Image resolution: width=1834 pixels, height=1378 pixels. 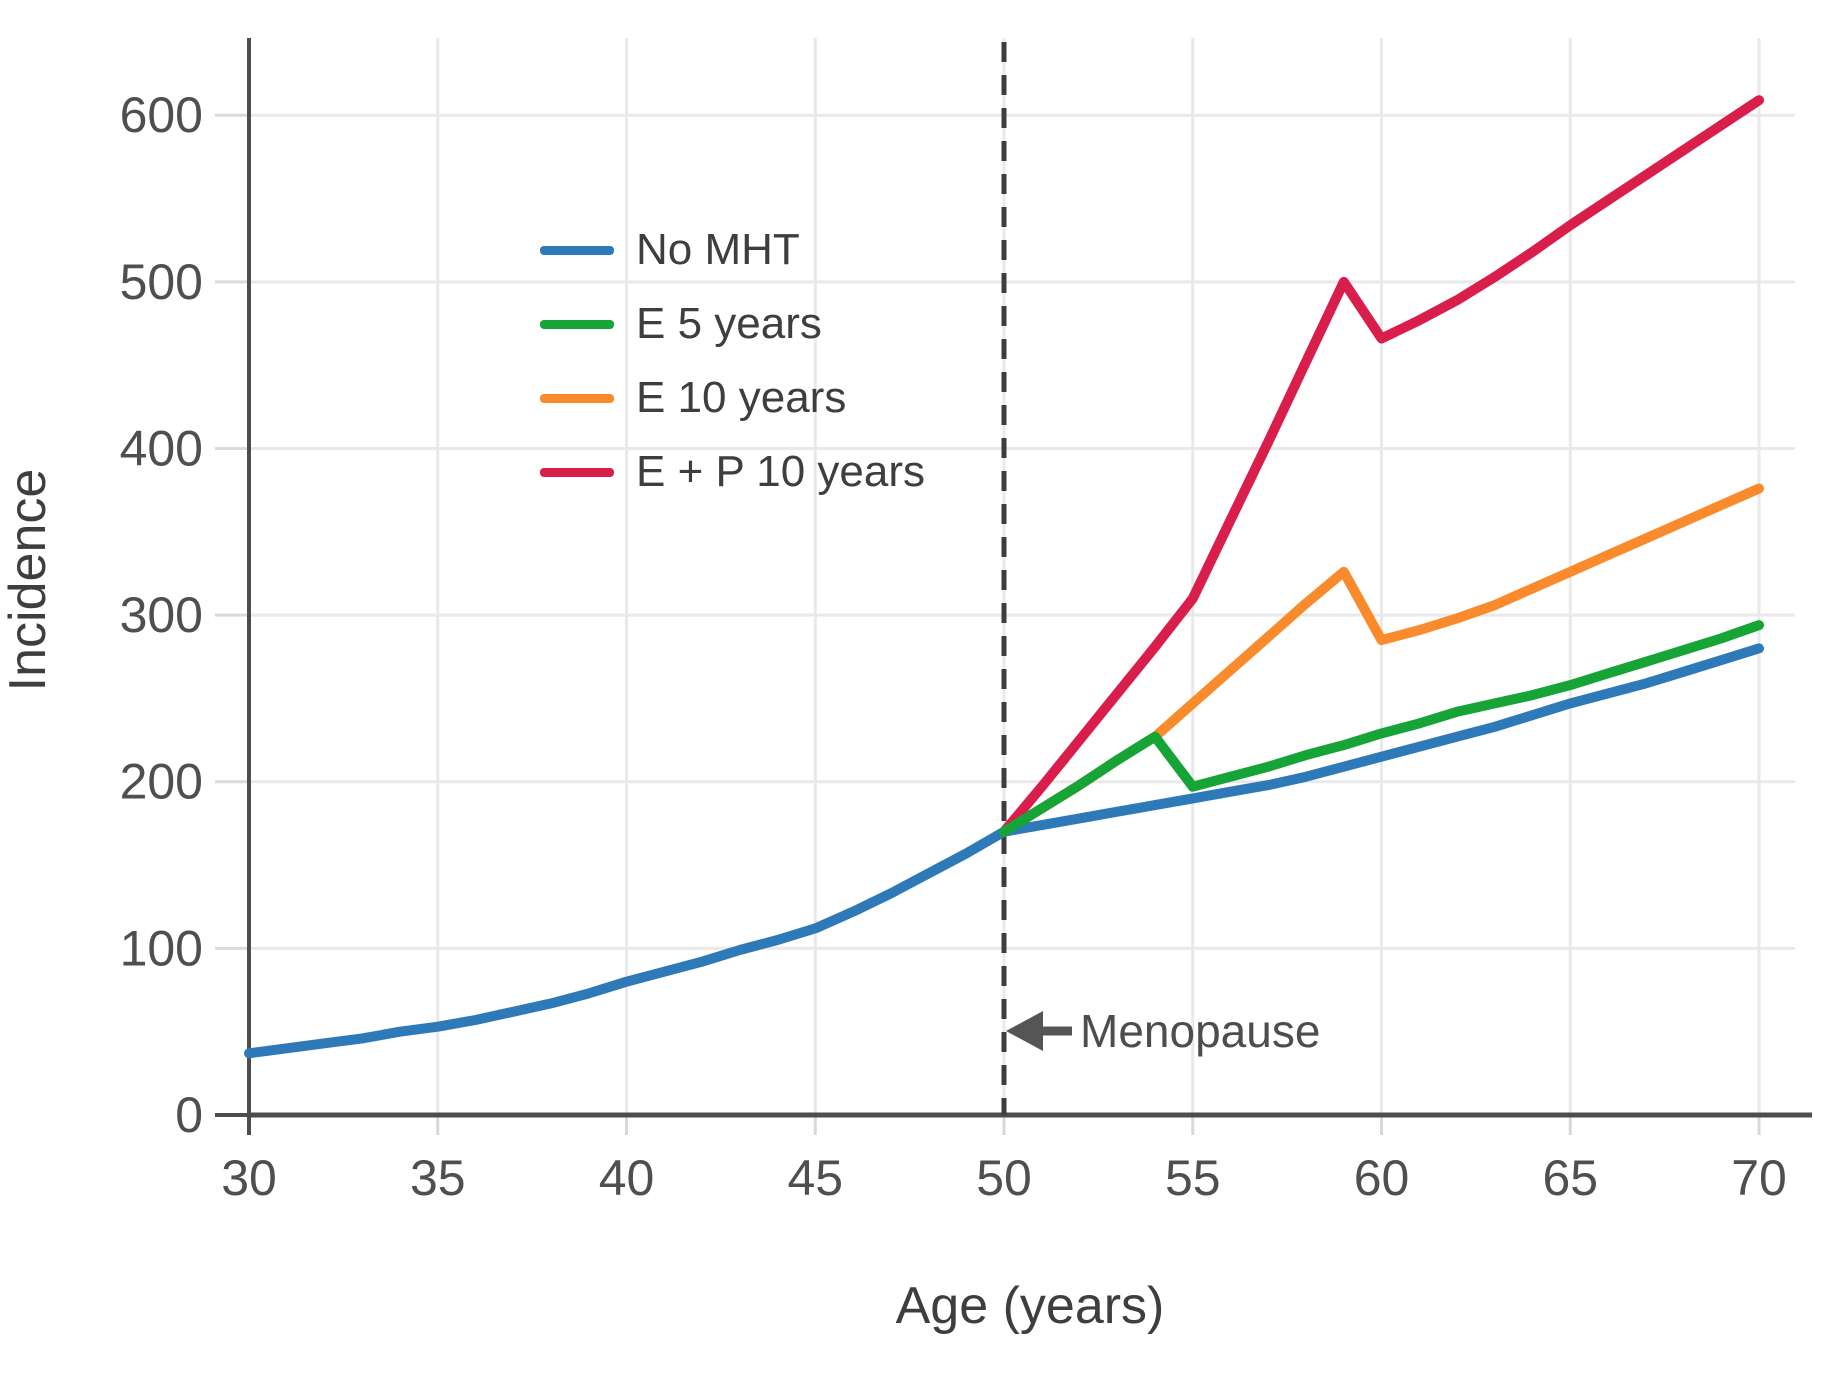 I want to click on legend-item-no-mht: No MHT, so click(x=732, y=250).